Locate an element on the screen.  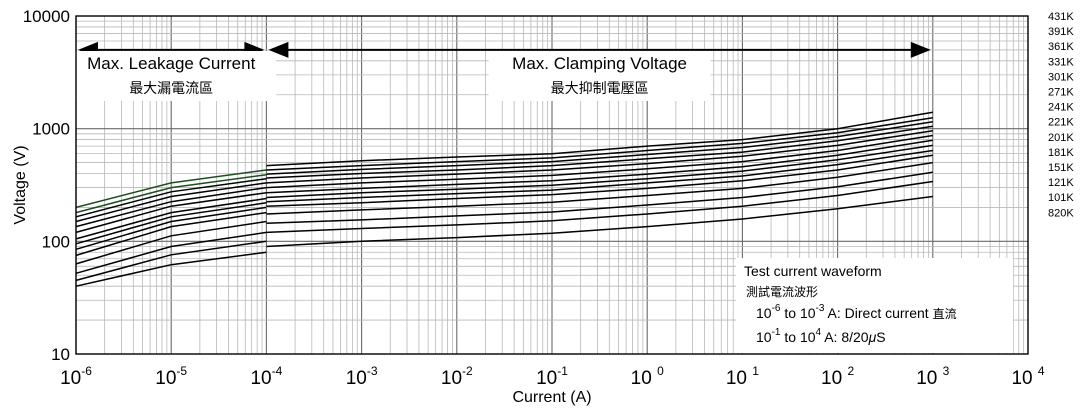
x-tick-label: 10⁻¹ is located at coordinates (552, 376).